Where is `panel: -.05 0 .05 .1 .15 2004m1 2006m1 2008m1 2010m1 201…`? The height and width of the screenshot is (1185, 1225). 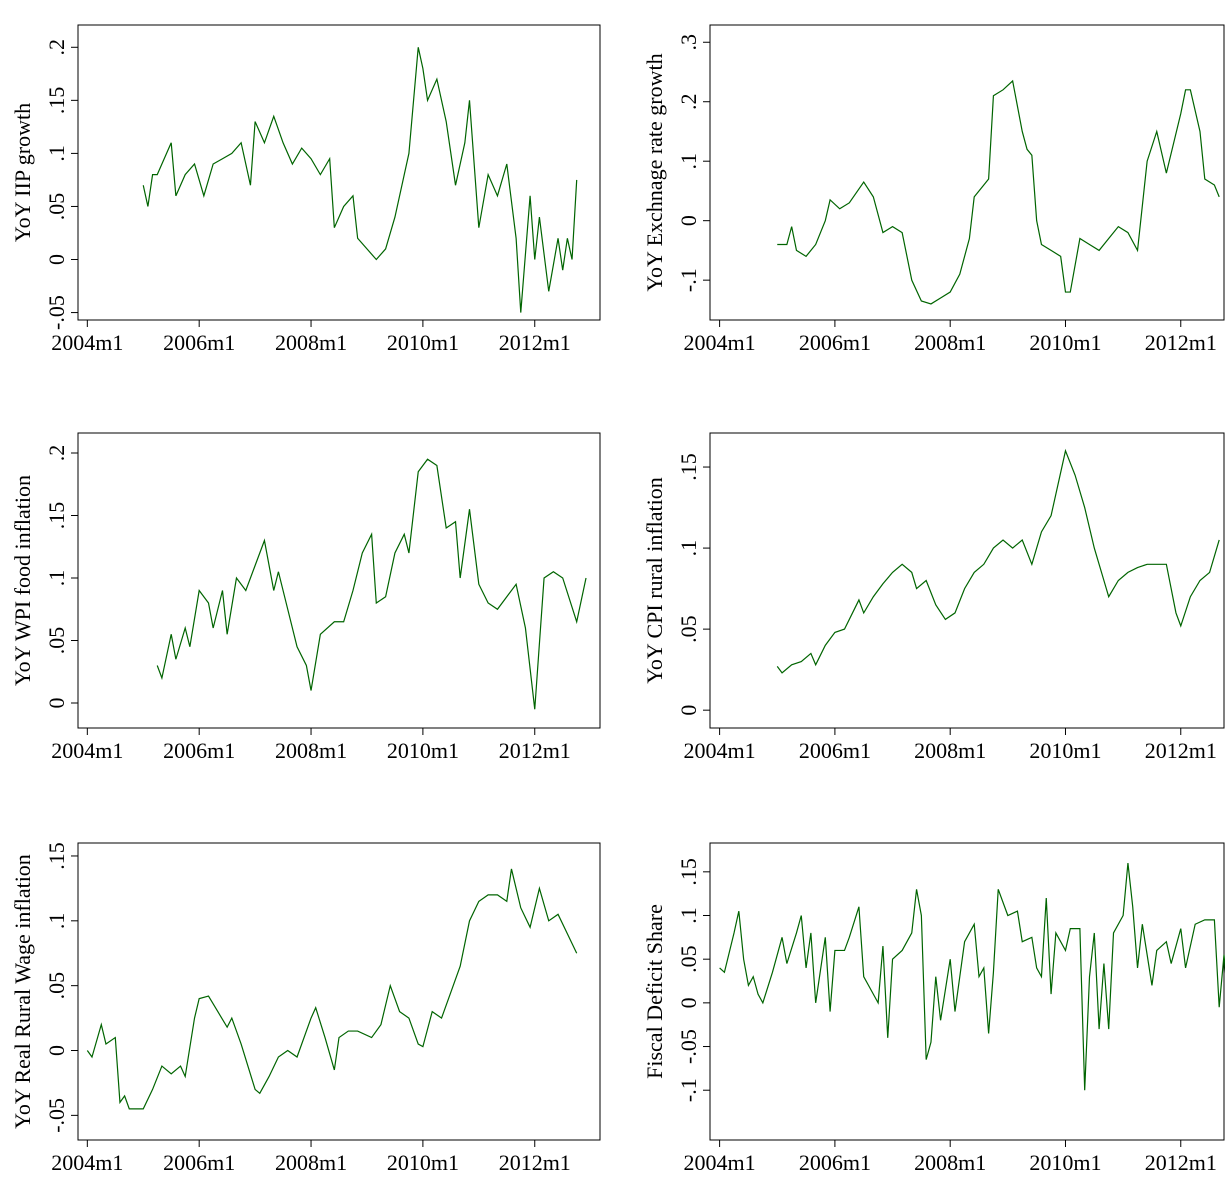
panel: -.05 0 .05 .1 .15 2004m1 2006m1 2008m1 2010m1 201… is located at coordinates (305, 1008).